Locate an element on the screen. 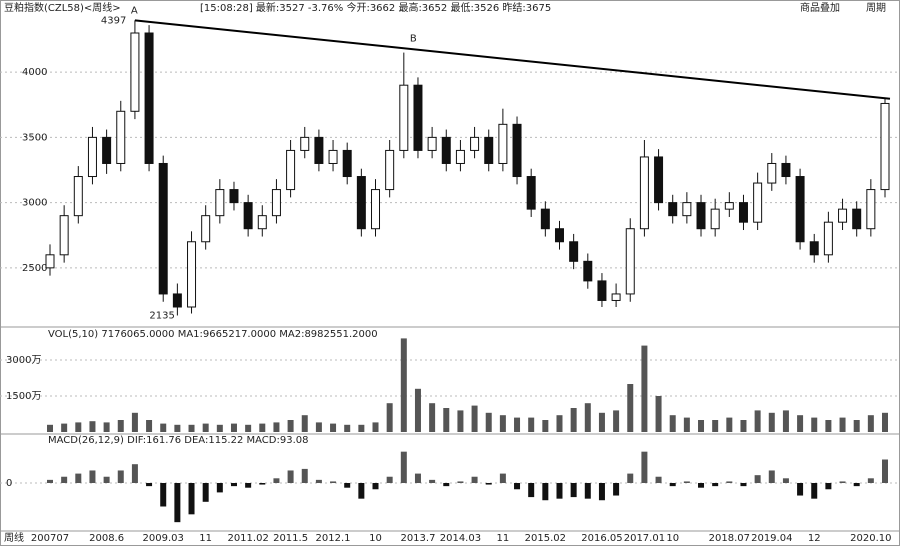 The width and height of the screenshot is (900, 546). period-button: 周期 is located at coordinates (876, 8).